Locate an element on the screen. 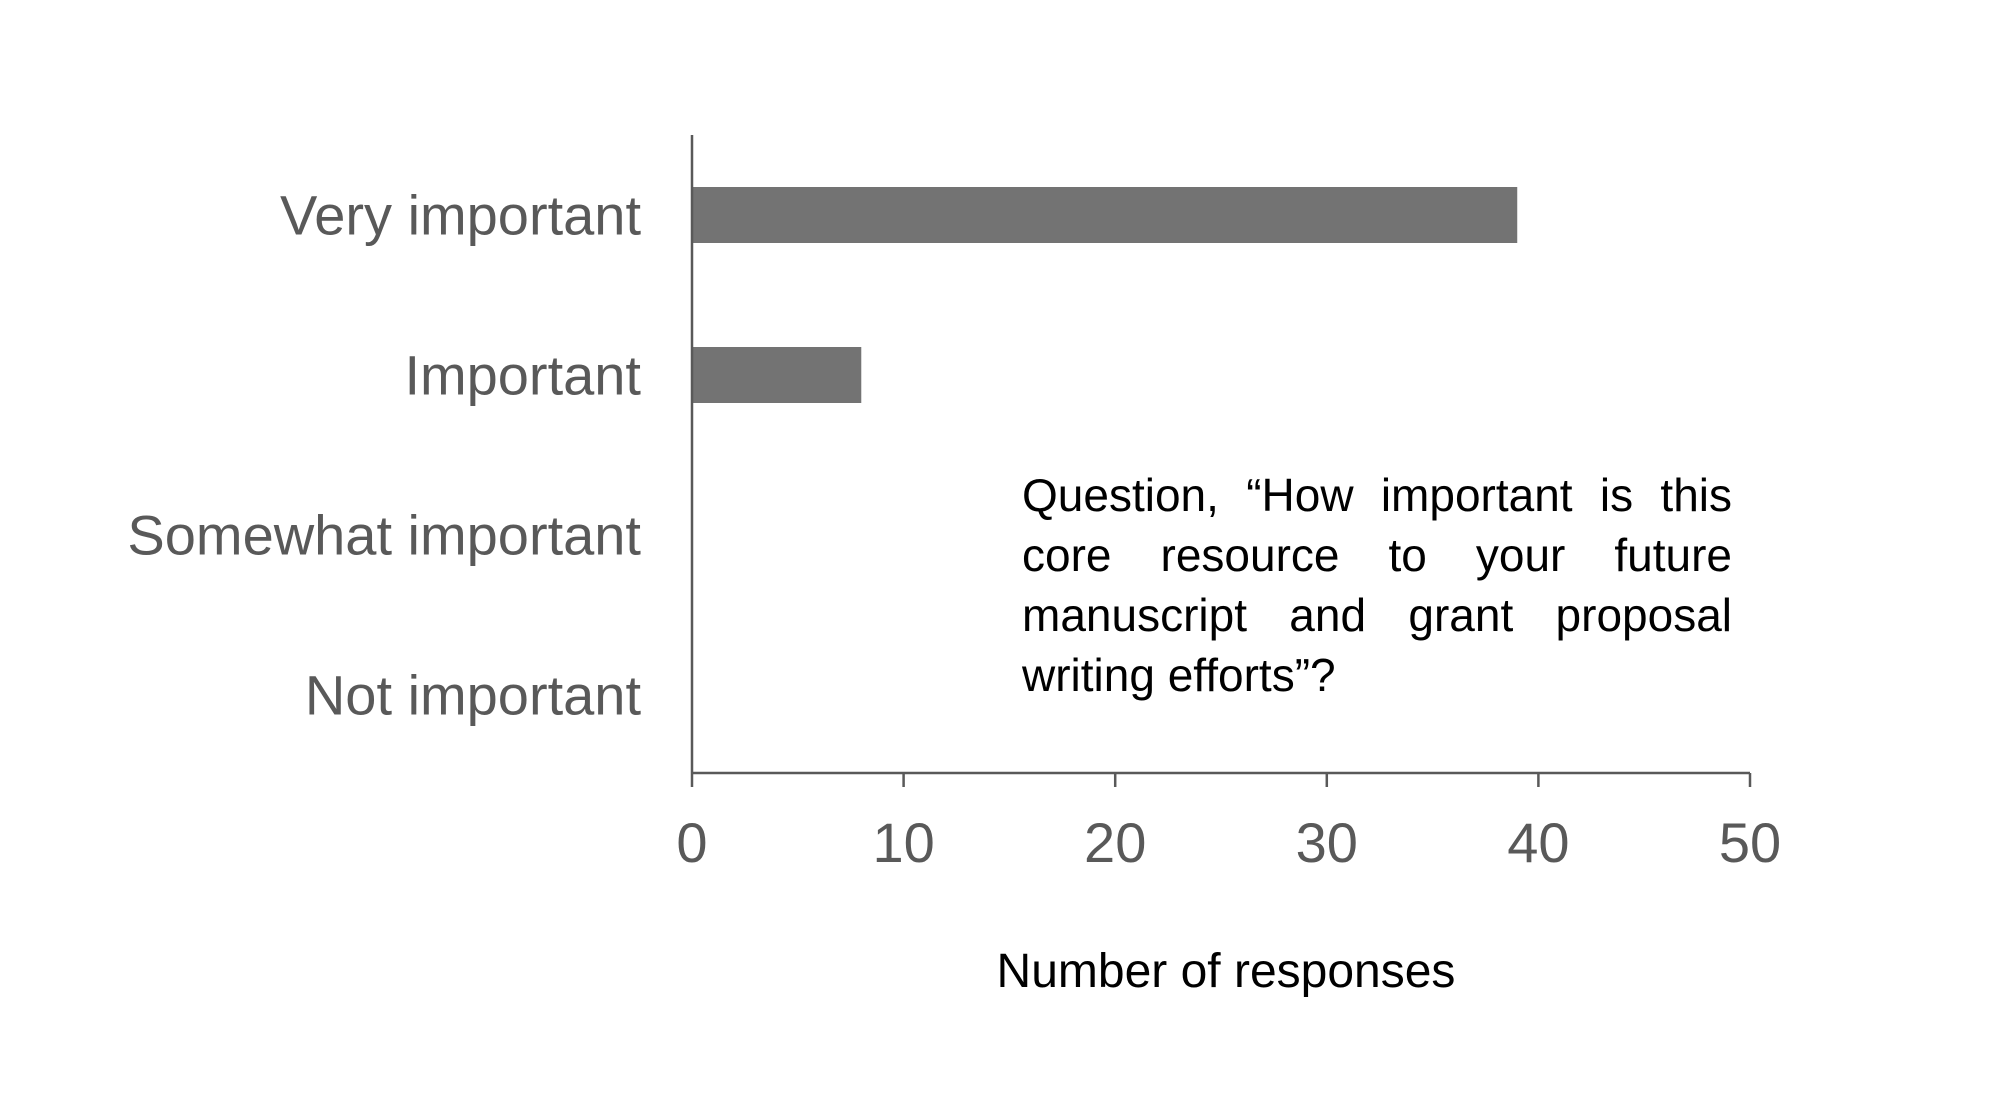 The width and height of the screenshot is (2004, 1115). x-tick-label: 30 is located at coordinates (1327, 842).